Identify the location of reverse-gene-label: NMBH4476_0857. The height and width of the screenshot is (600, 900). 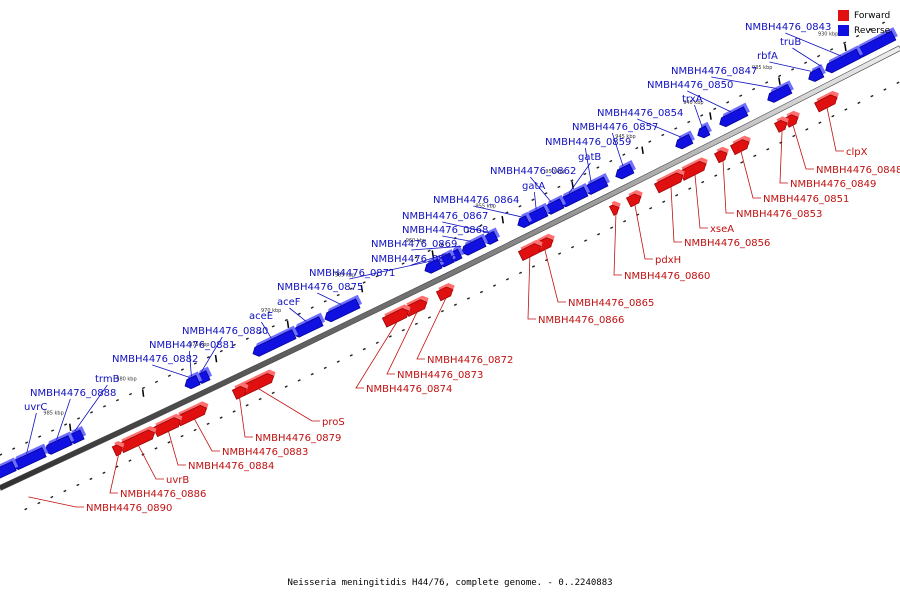
(615, 127).